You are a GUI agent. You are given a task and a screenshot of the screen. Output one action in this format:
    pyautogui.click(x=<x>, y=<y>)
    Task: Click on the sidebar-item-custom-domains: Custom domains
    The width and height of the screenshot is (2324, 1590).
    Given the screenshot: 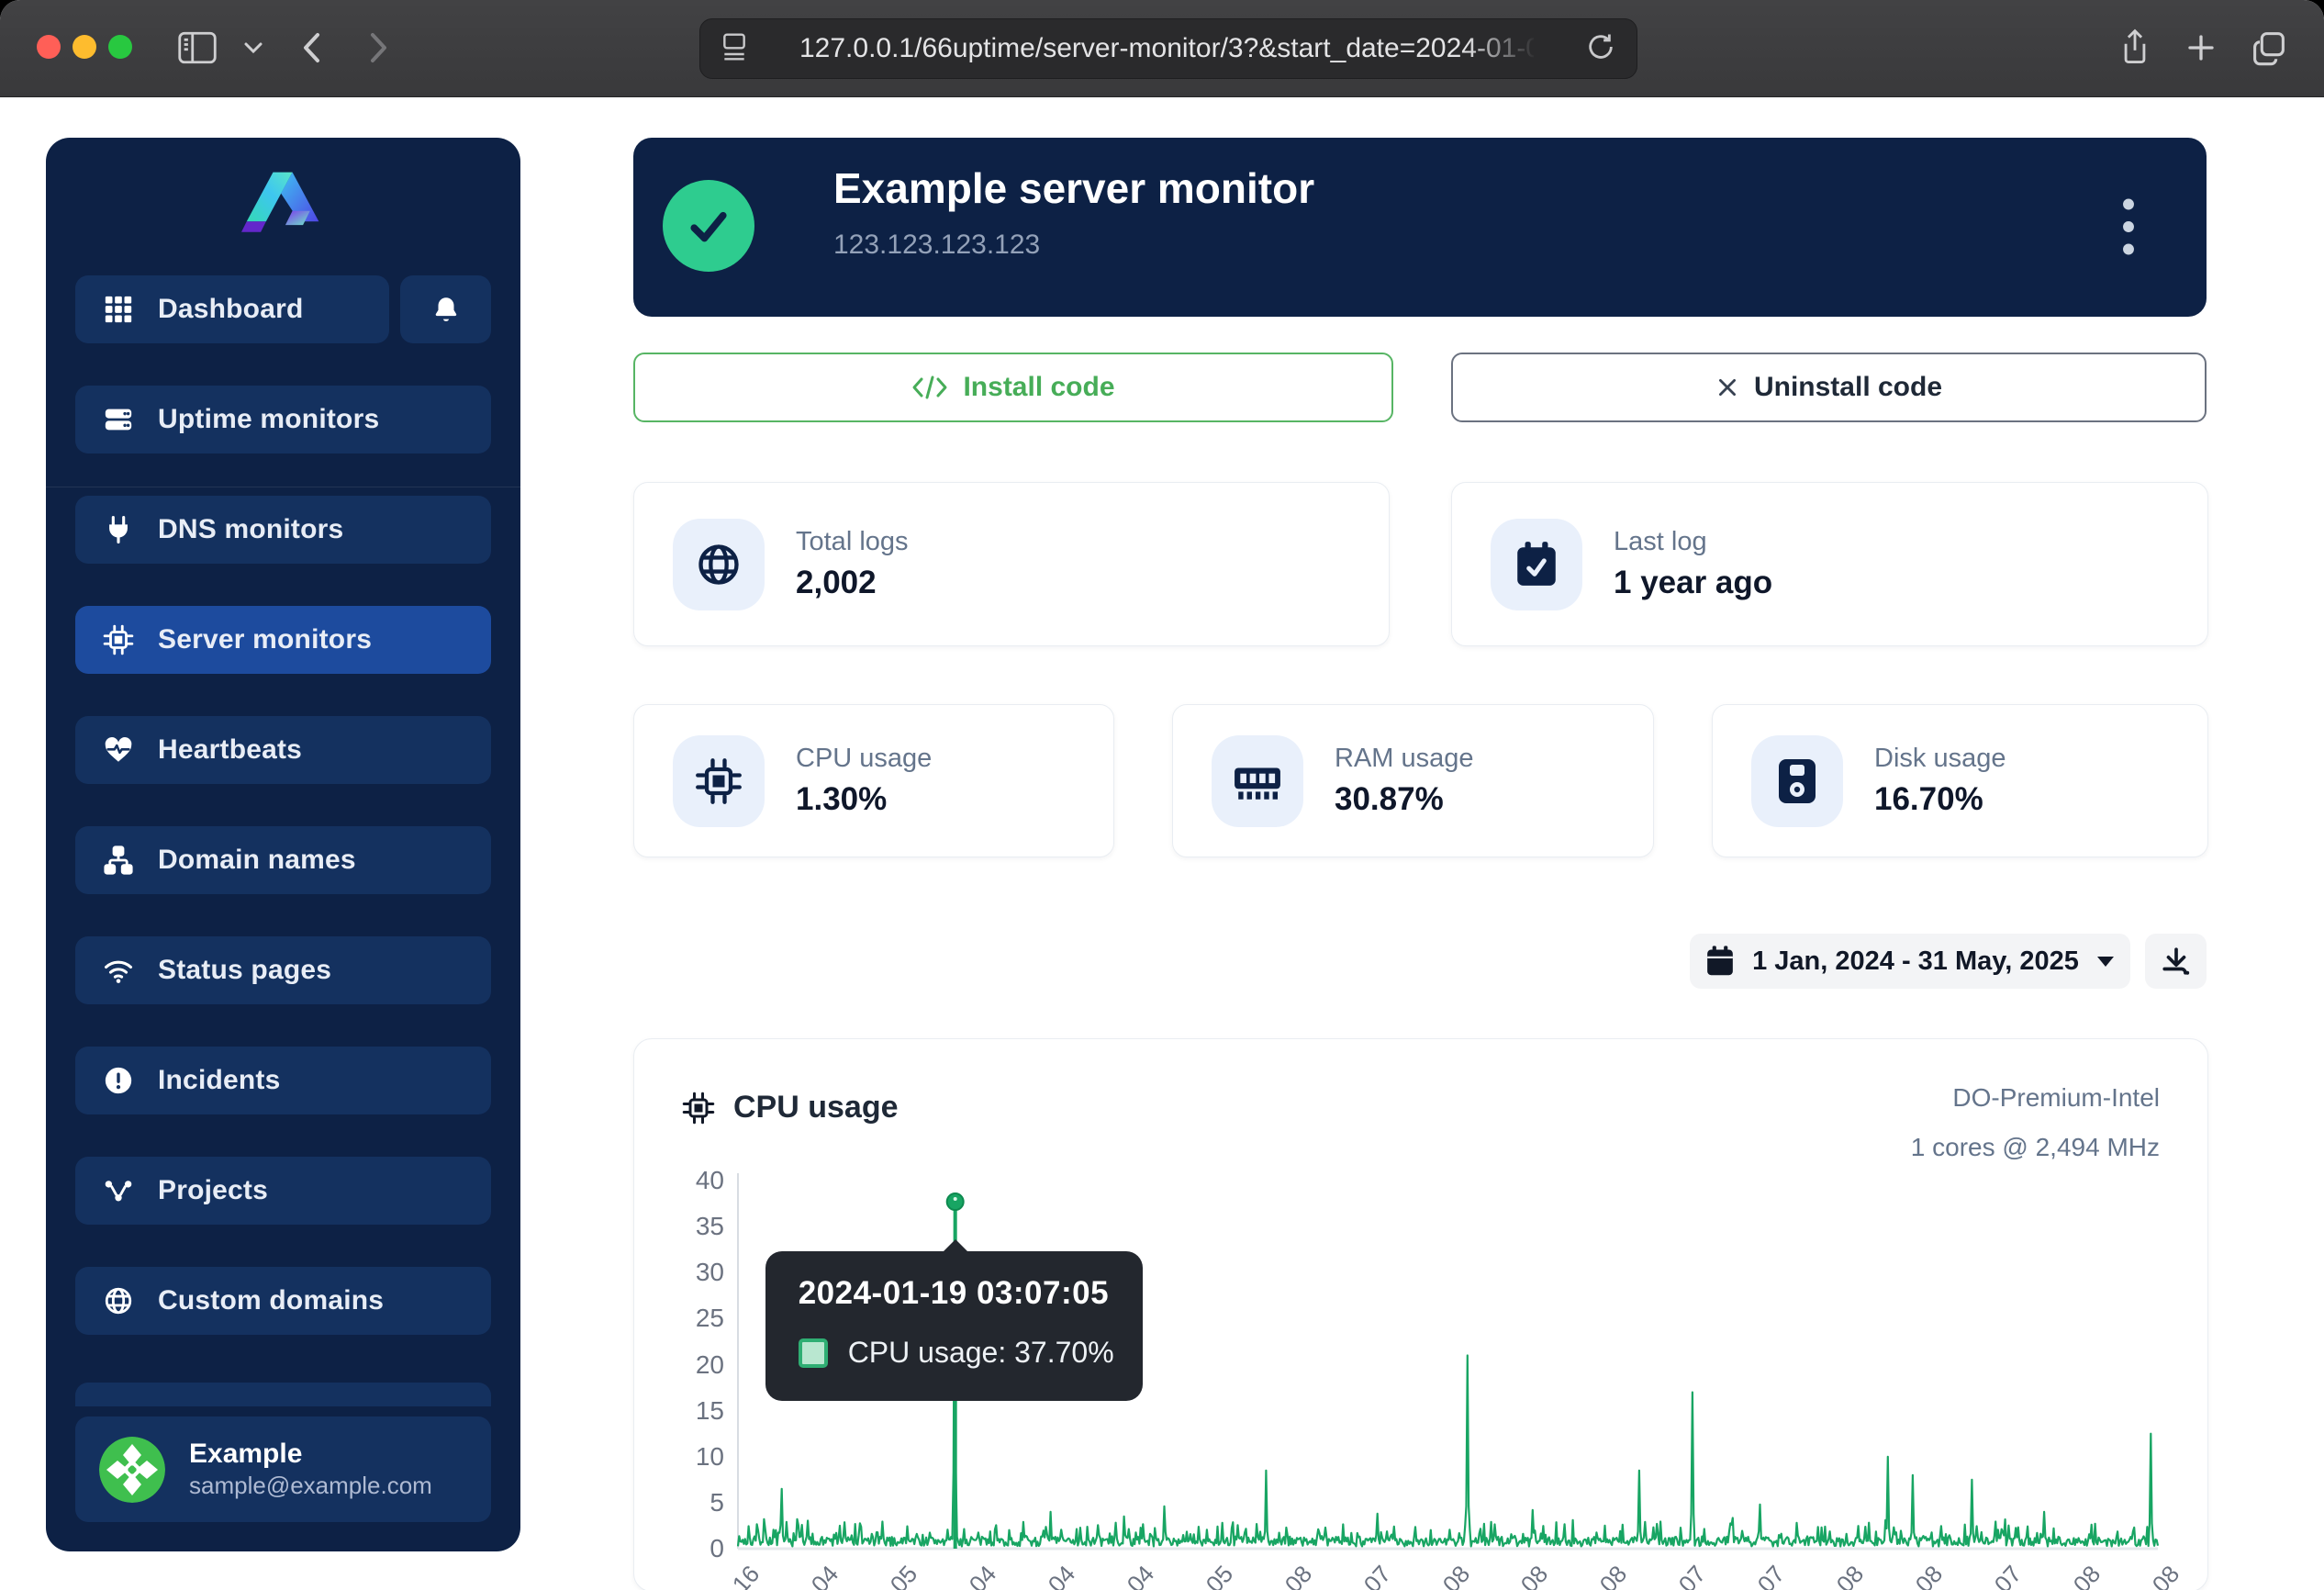 What is the action you would take?
    pyautogui.click(x=283, y=1301)
    